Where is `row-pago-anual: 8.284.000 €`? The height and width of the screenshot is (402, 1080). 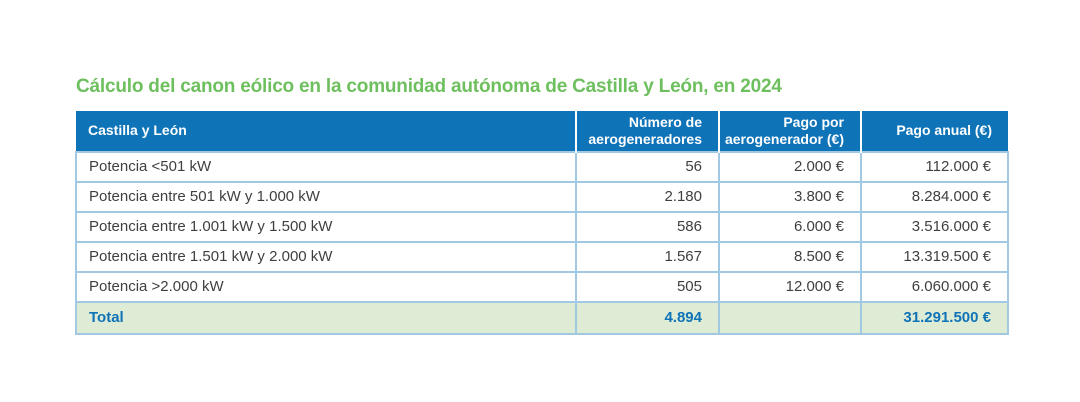 row-pago-anual: 8.284.000 € is located at coordinates (934, 196).